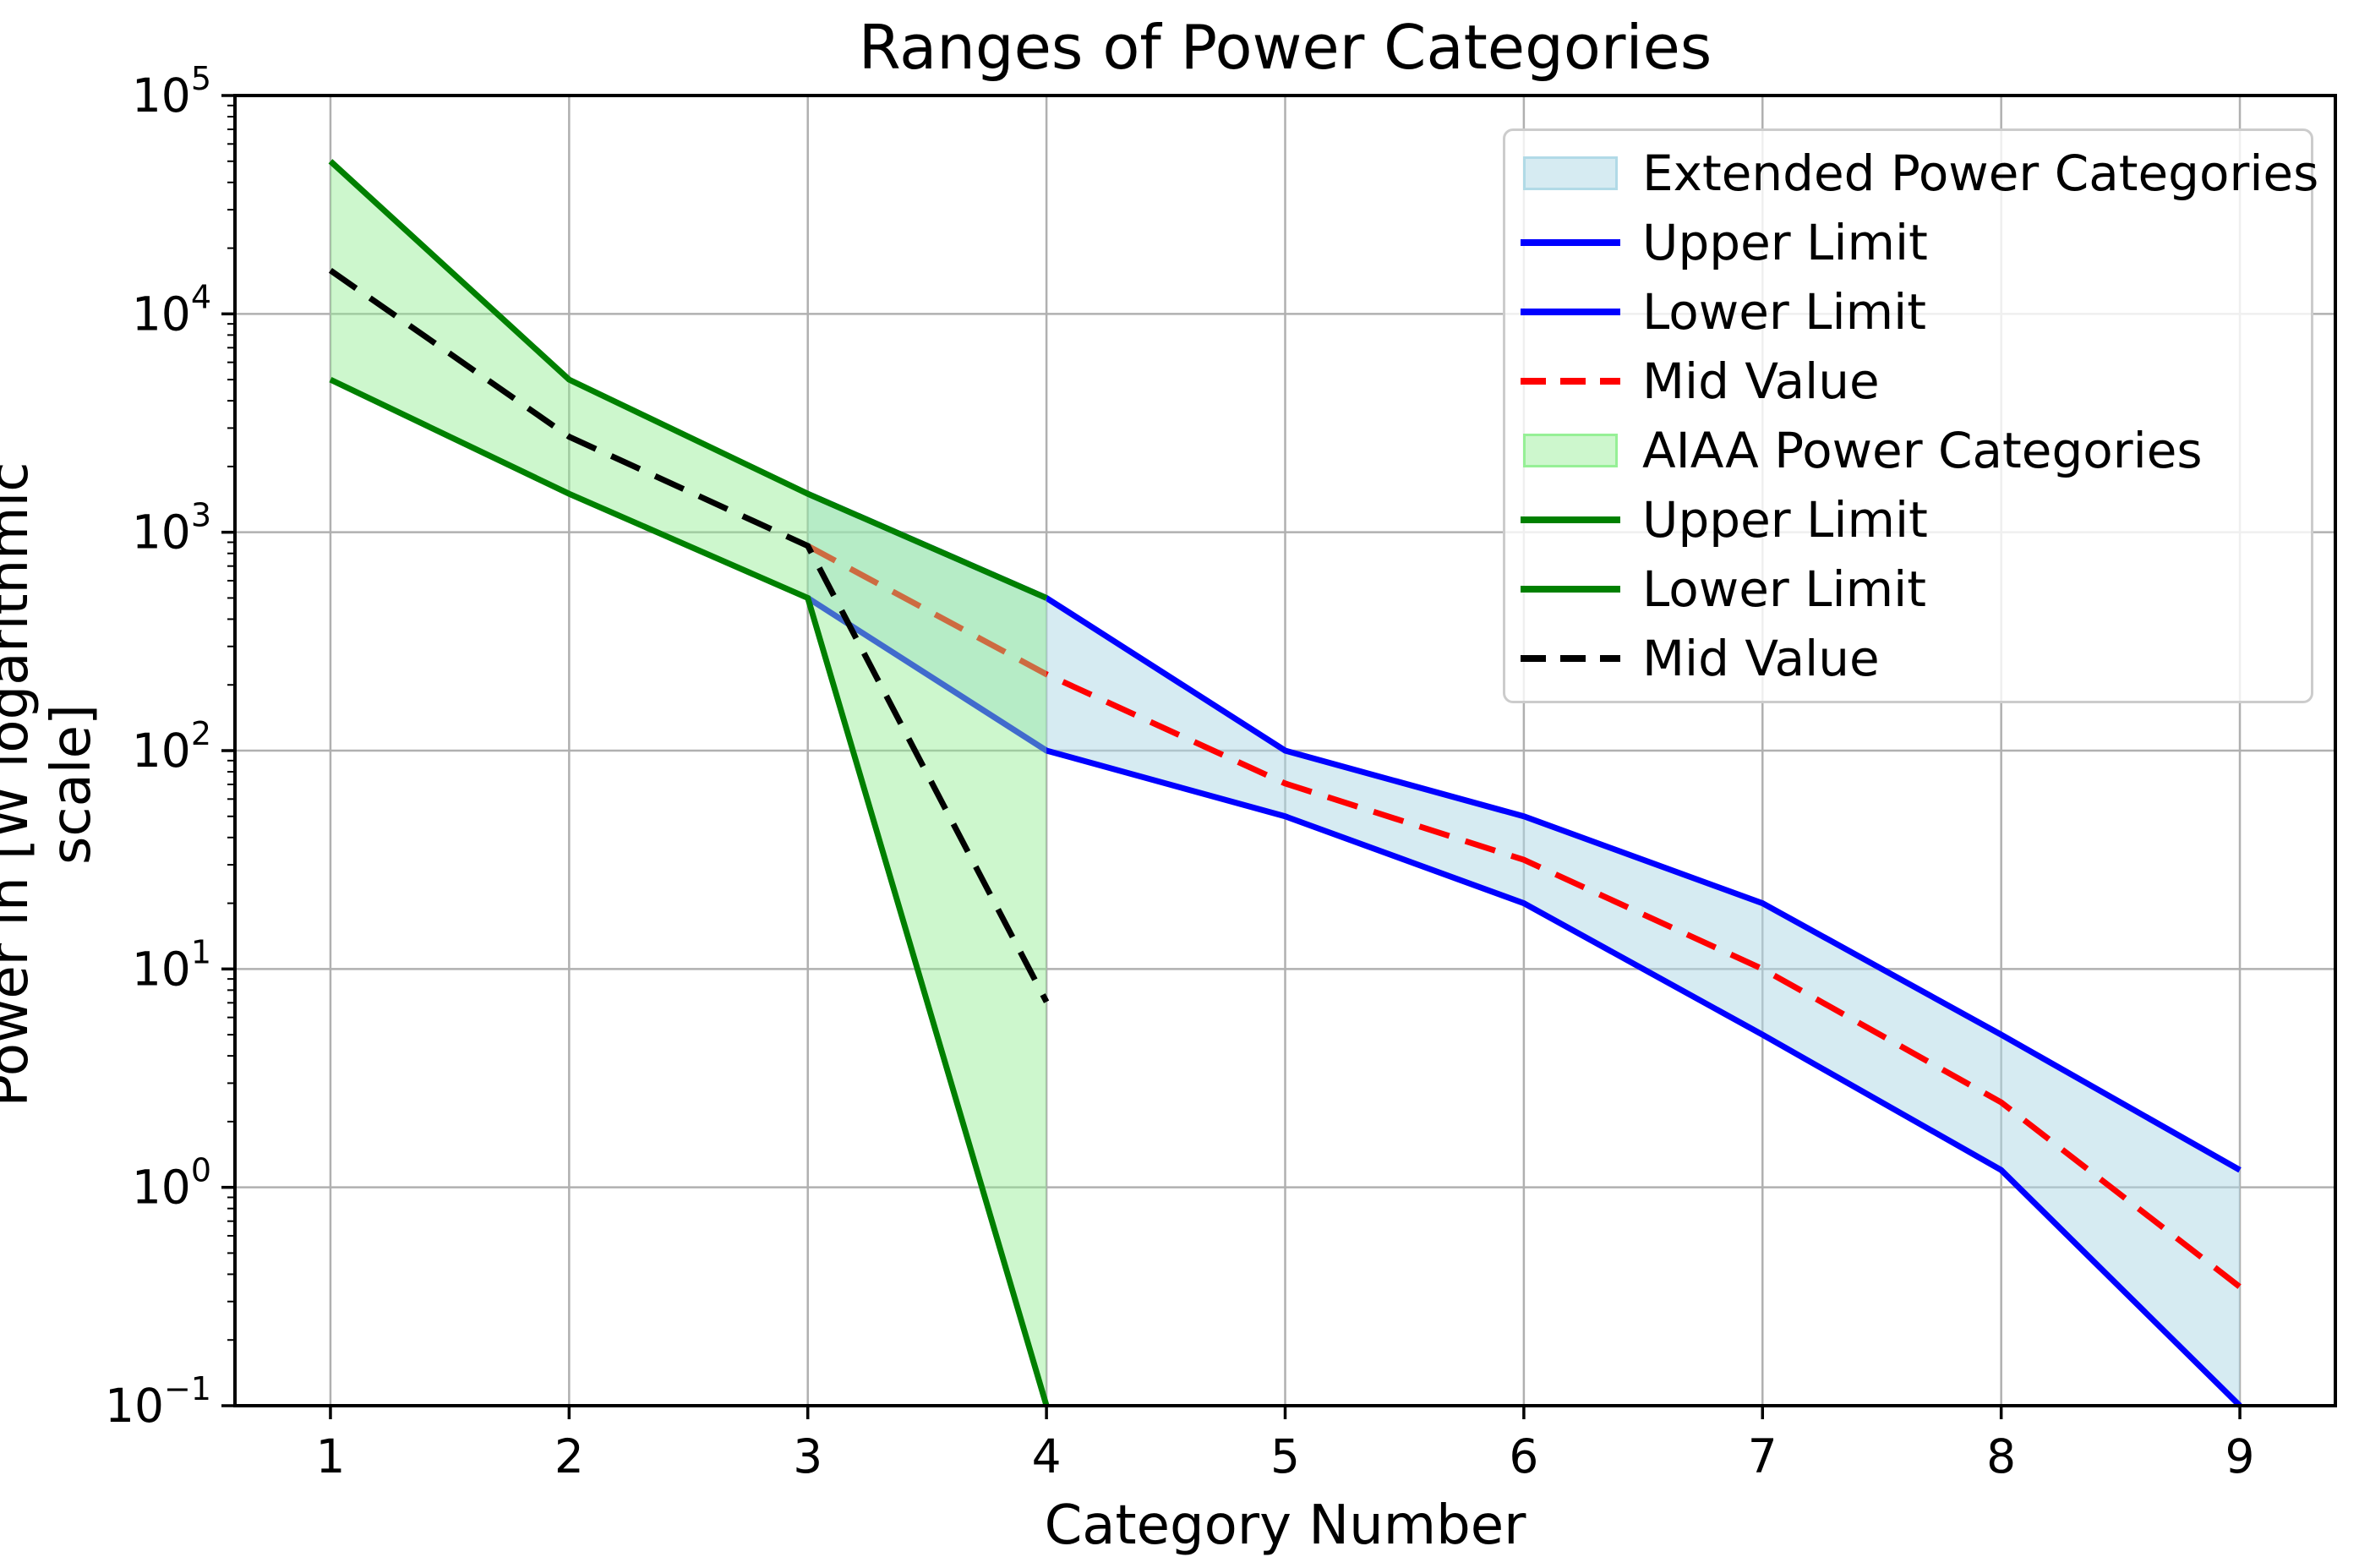  What do you see at coordinates (1285, 47) in the screenshot?
I see `chart-title: Ranges of Power Categories` at bounding box center [1285, 47].